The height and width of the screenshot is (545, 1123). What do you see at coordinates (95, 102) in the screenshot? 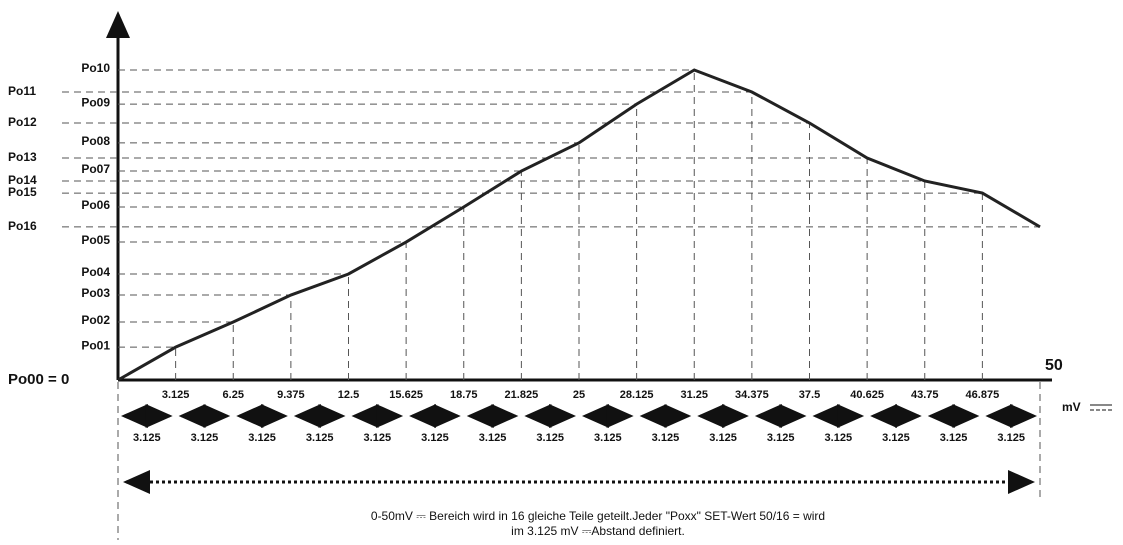
I see `y-tick-label: Po09` at bounding box center [95, 102].